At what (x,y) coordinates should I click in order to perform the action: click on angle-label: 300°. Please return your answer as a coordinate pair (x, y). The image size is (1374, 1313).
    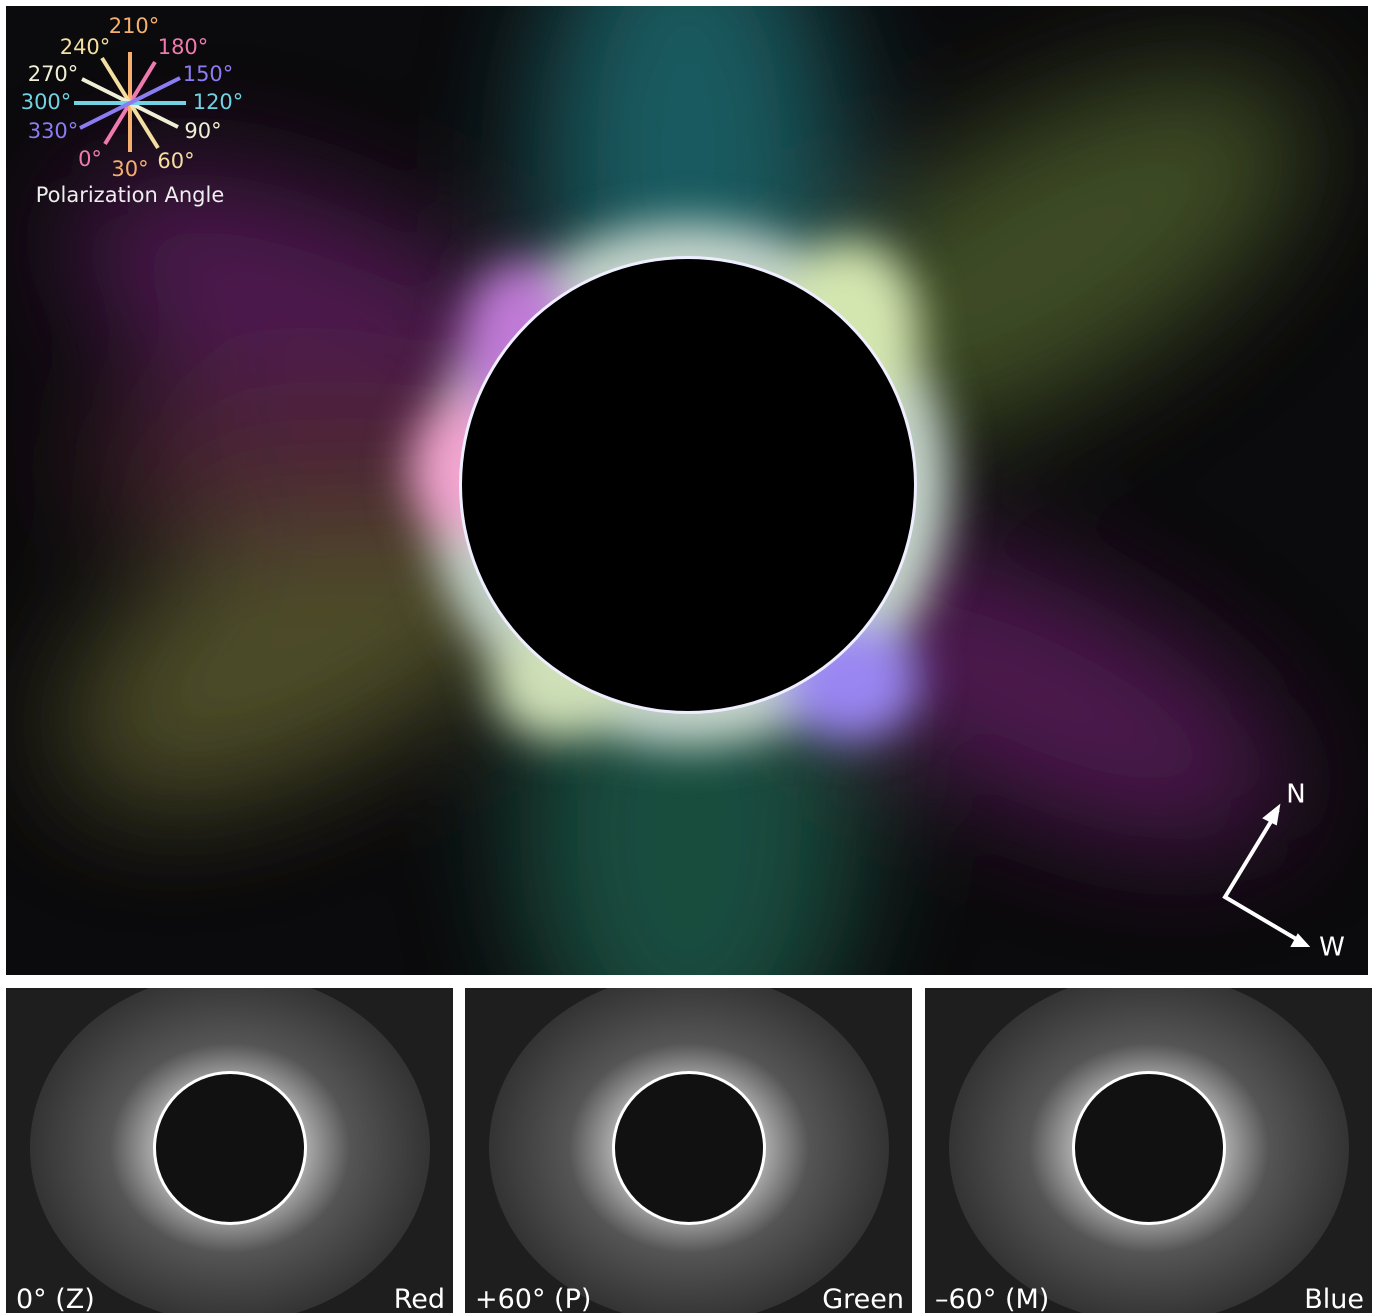
    Looking at the image, I should click on (46, 102).